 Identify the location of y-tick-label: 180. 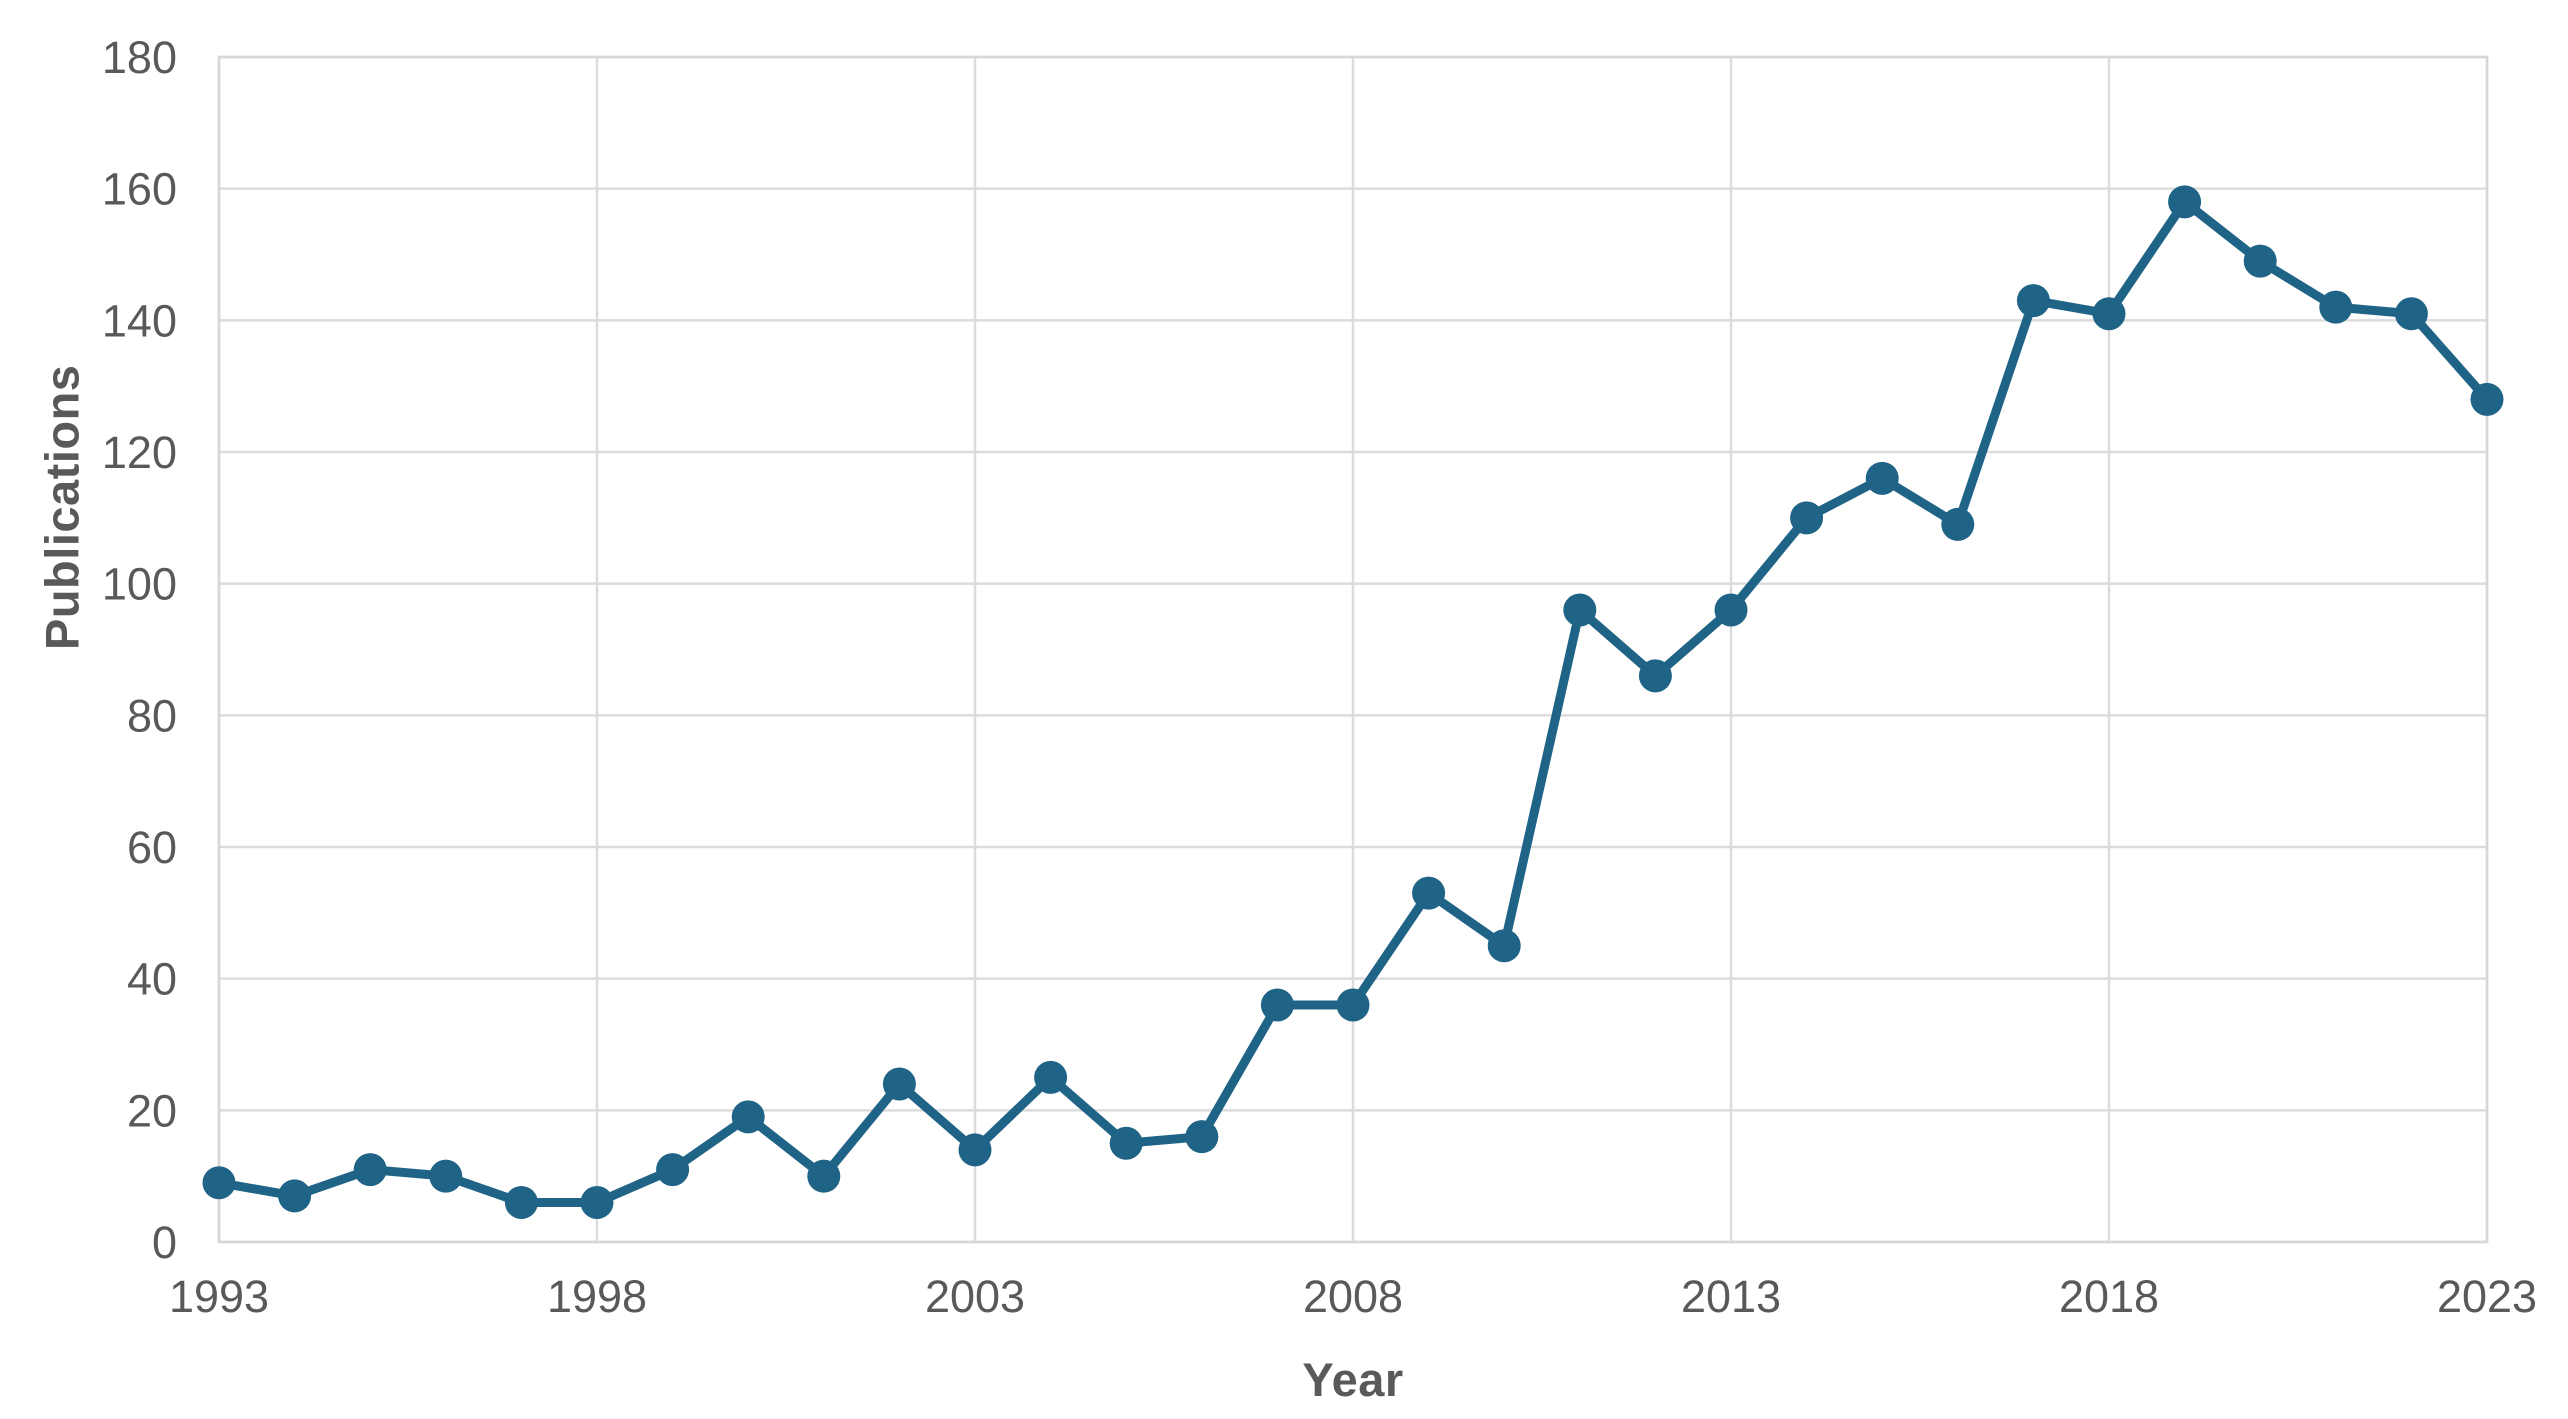
(139, 57).